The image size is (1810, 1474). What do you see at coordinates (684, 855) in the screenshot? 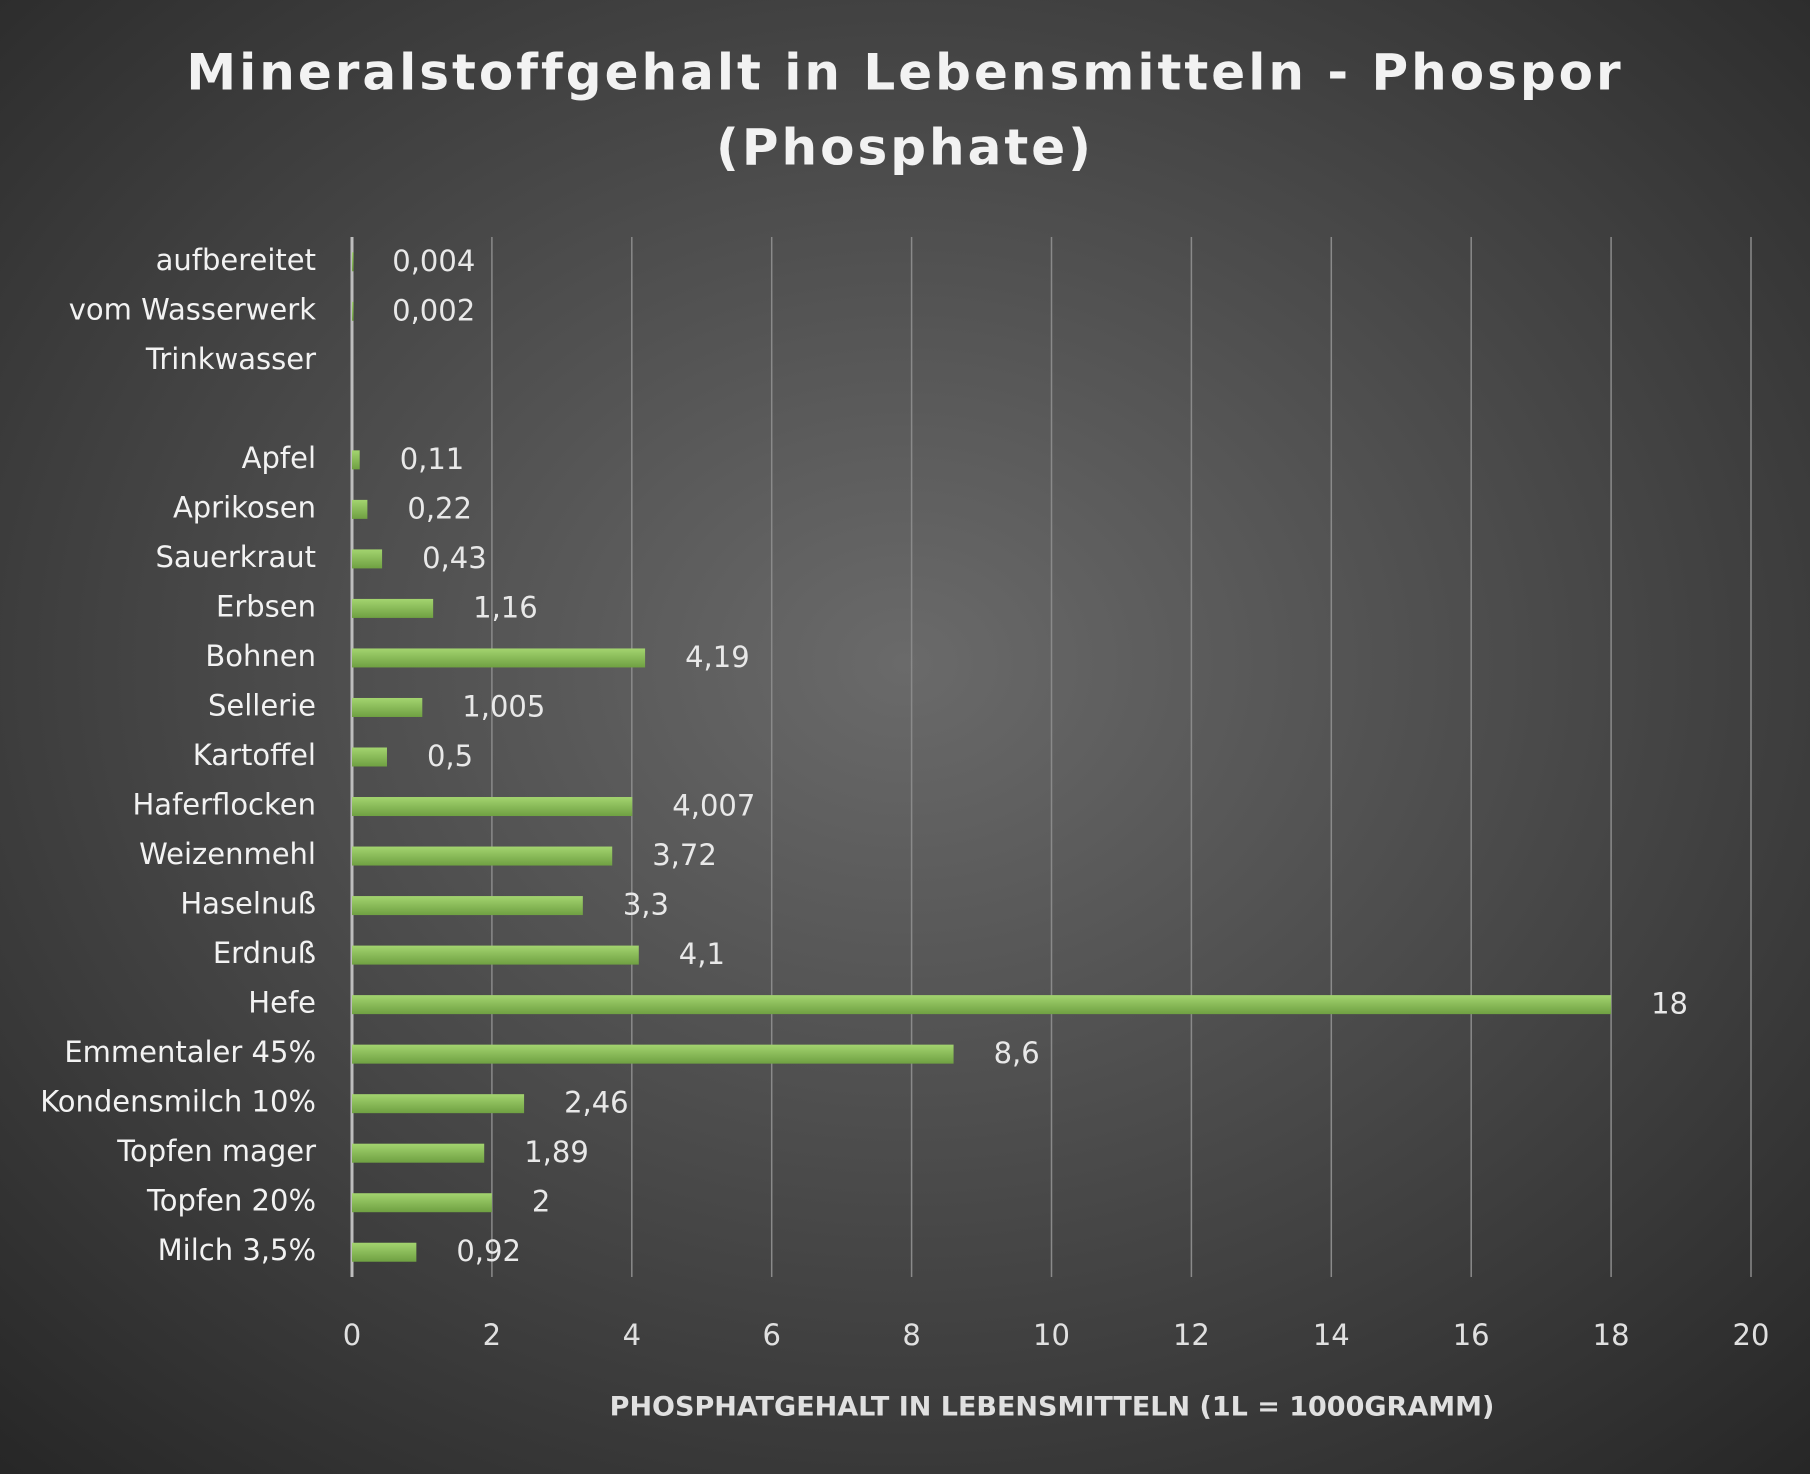
I see `data-label: 3,72` at bounding box center [684, 855].